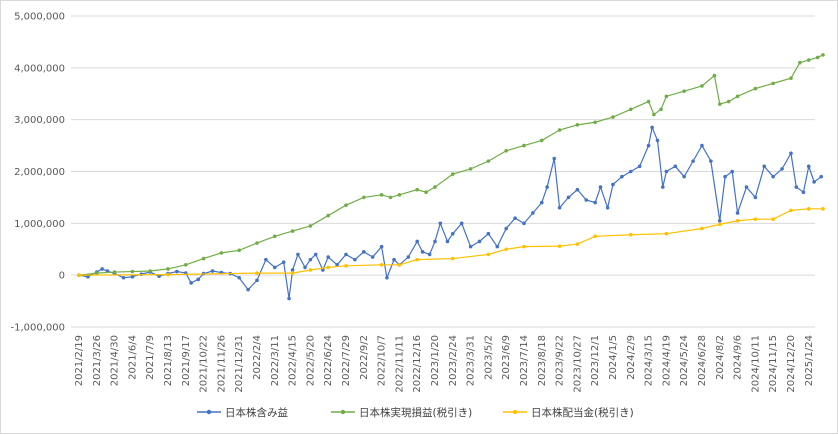  What do you see at coordinates (435, 360) in the screenshot?
I see `x-tick-label: 2023/1/20` at bounding box center [435, 360].